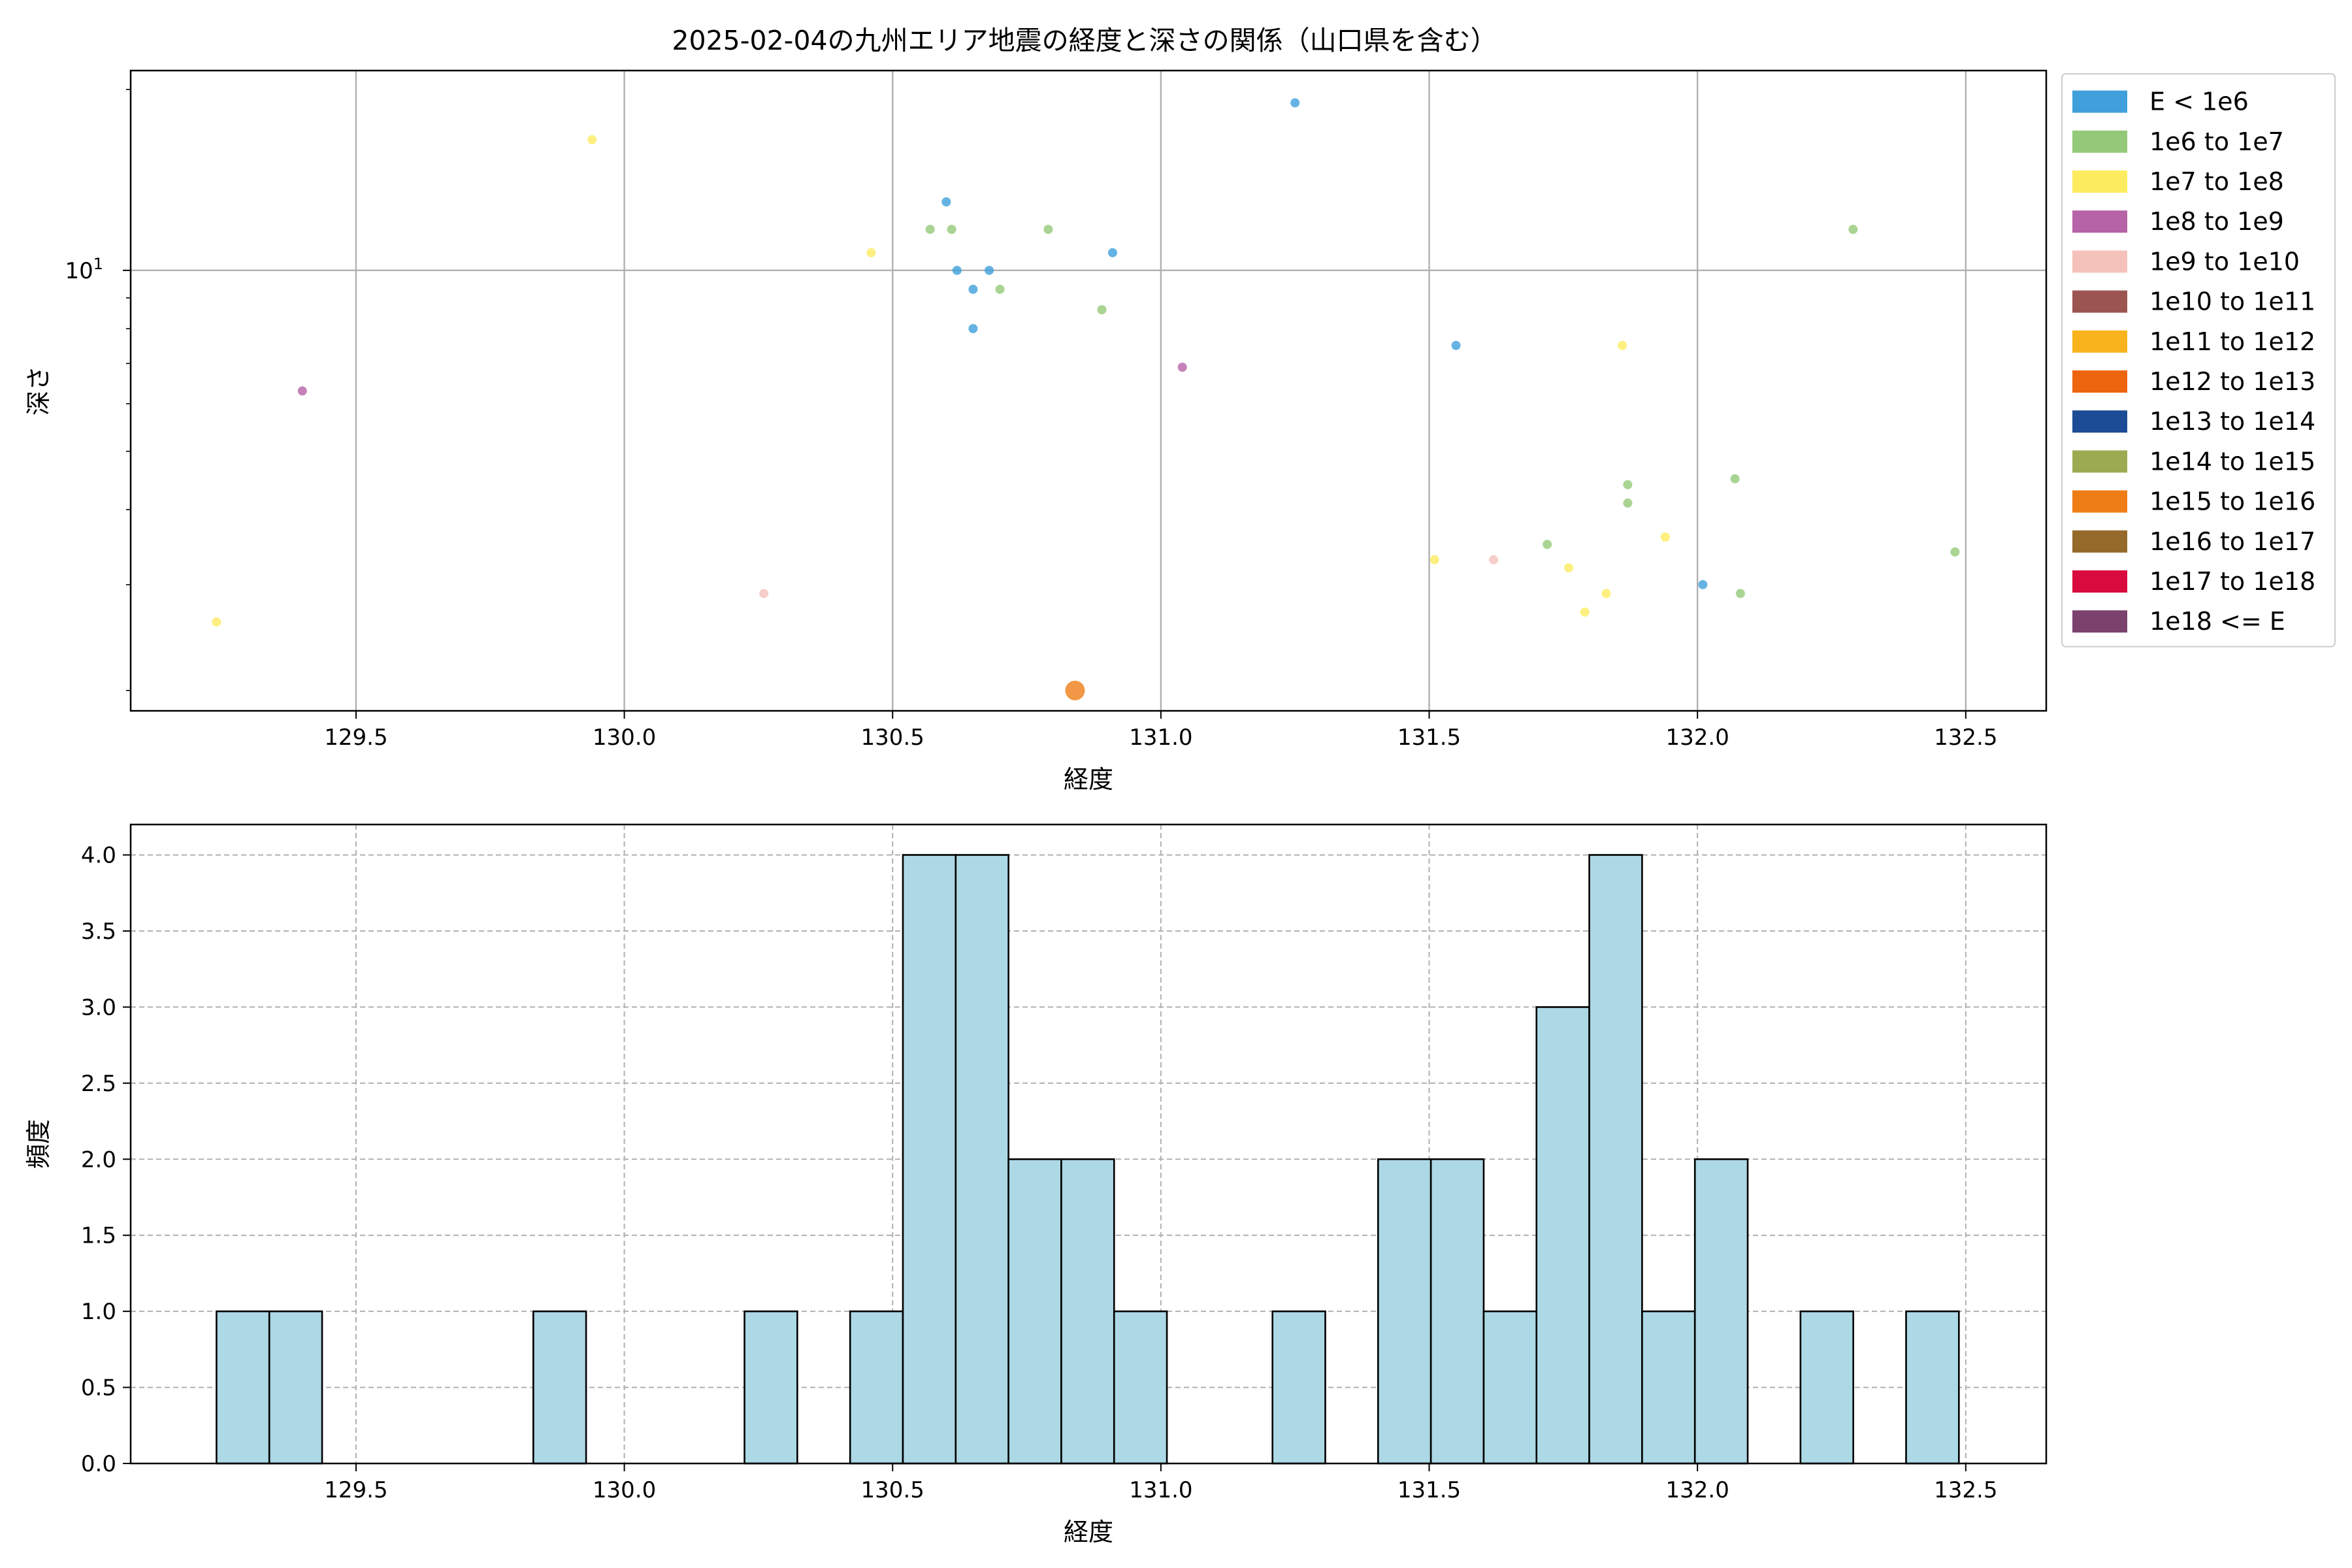 The width and height of the screenshot is (2352, 1568). What do you see at coordinates (2216, 181) in the screenshot?
I see `legend-label: 1e7 to 1e8` at bounding box center [2216, 181].